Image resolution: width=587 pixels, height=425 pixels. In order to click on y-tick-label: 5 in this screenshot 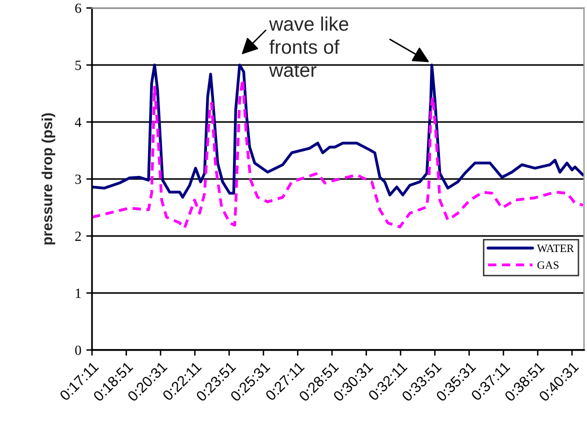, I will do `click(78, 65)`.